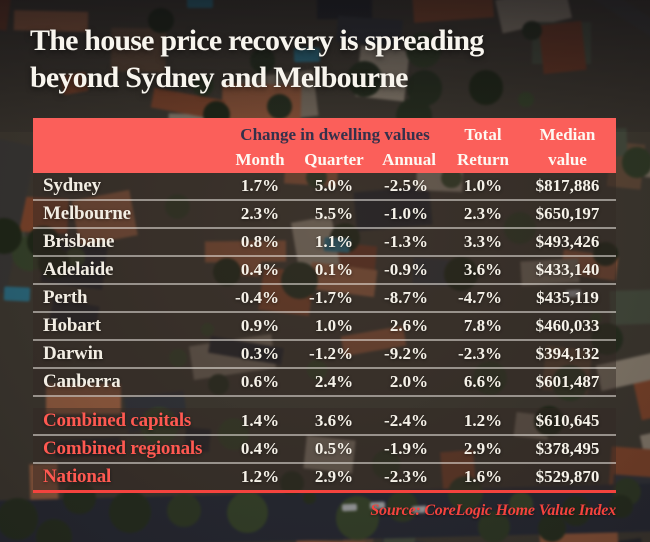 The height and width of the screenshot is (542, 650). Describe the element at coordinates (483, 269) in the screenshot. I see `cell-total-return: 3.6%` at that location.